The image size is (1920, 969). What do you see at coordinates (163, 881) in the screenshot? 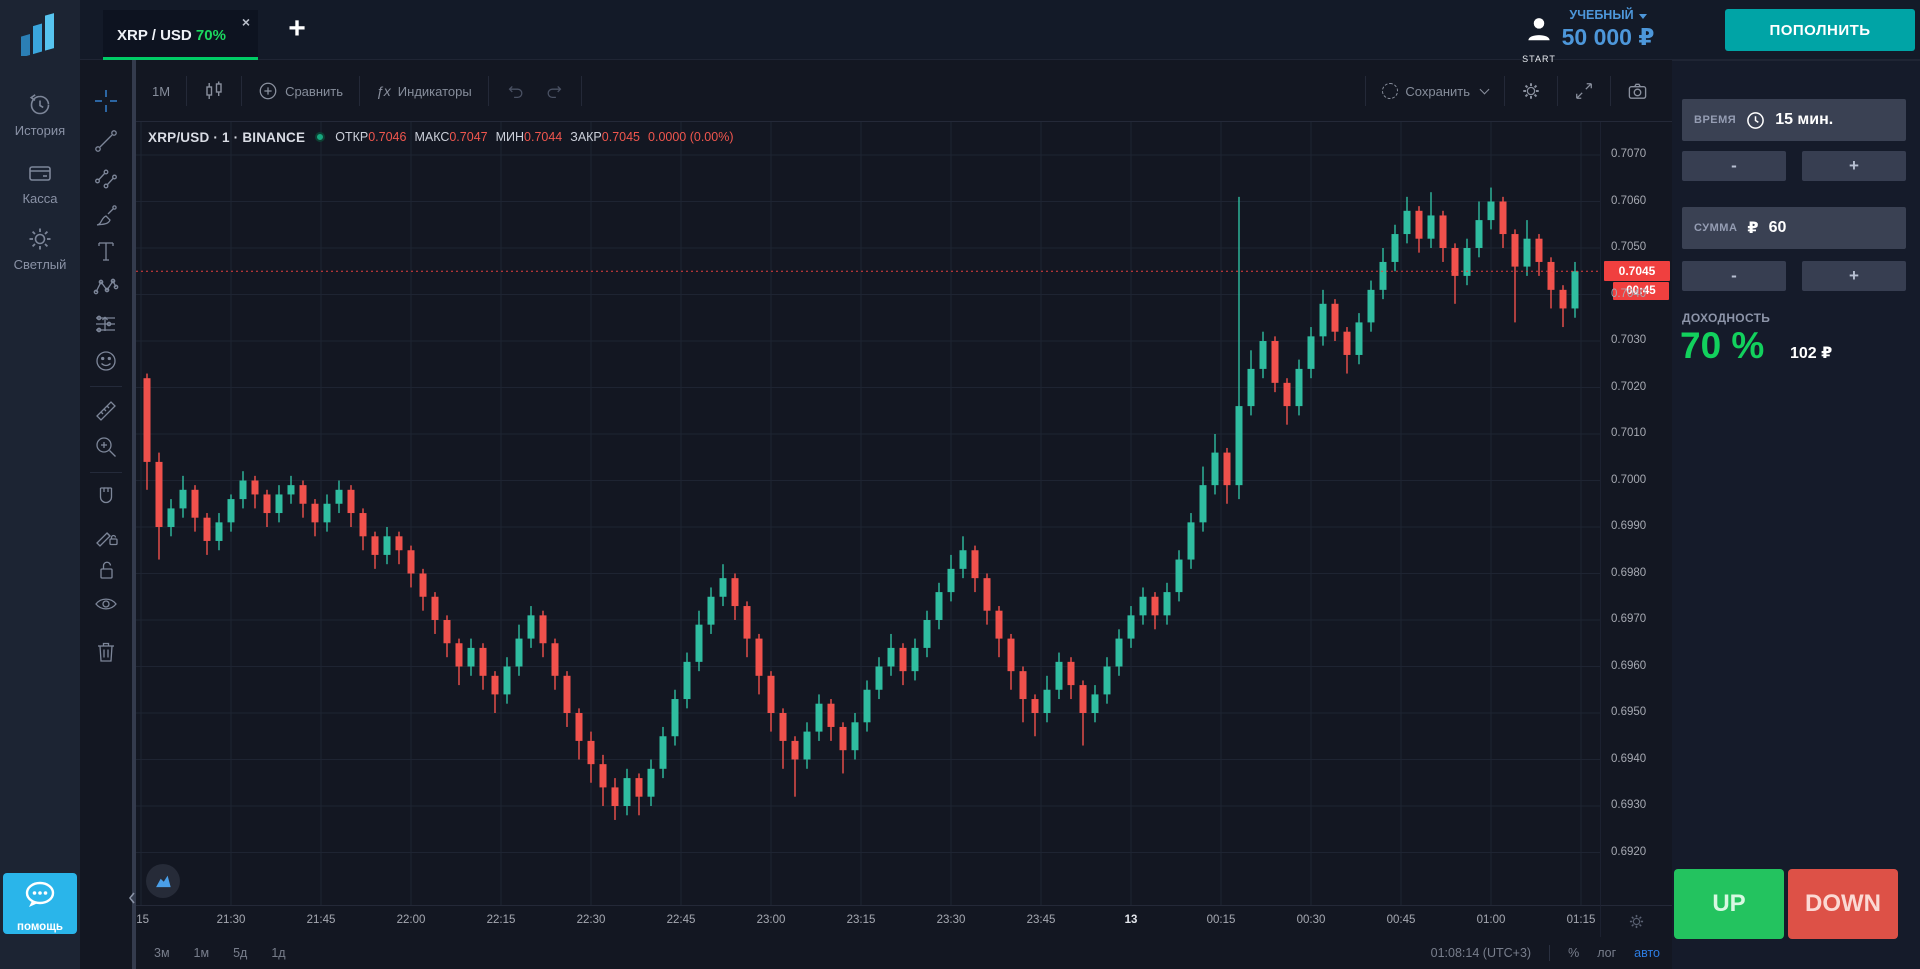
I see `chart-watermark-button` at bounding box center [163, 881].